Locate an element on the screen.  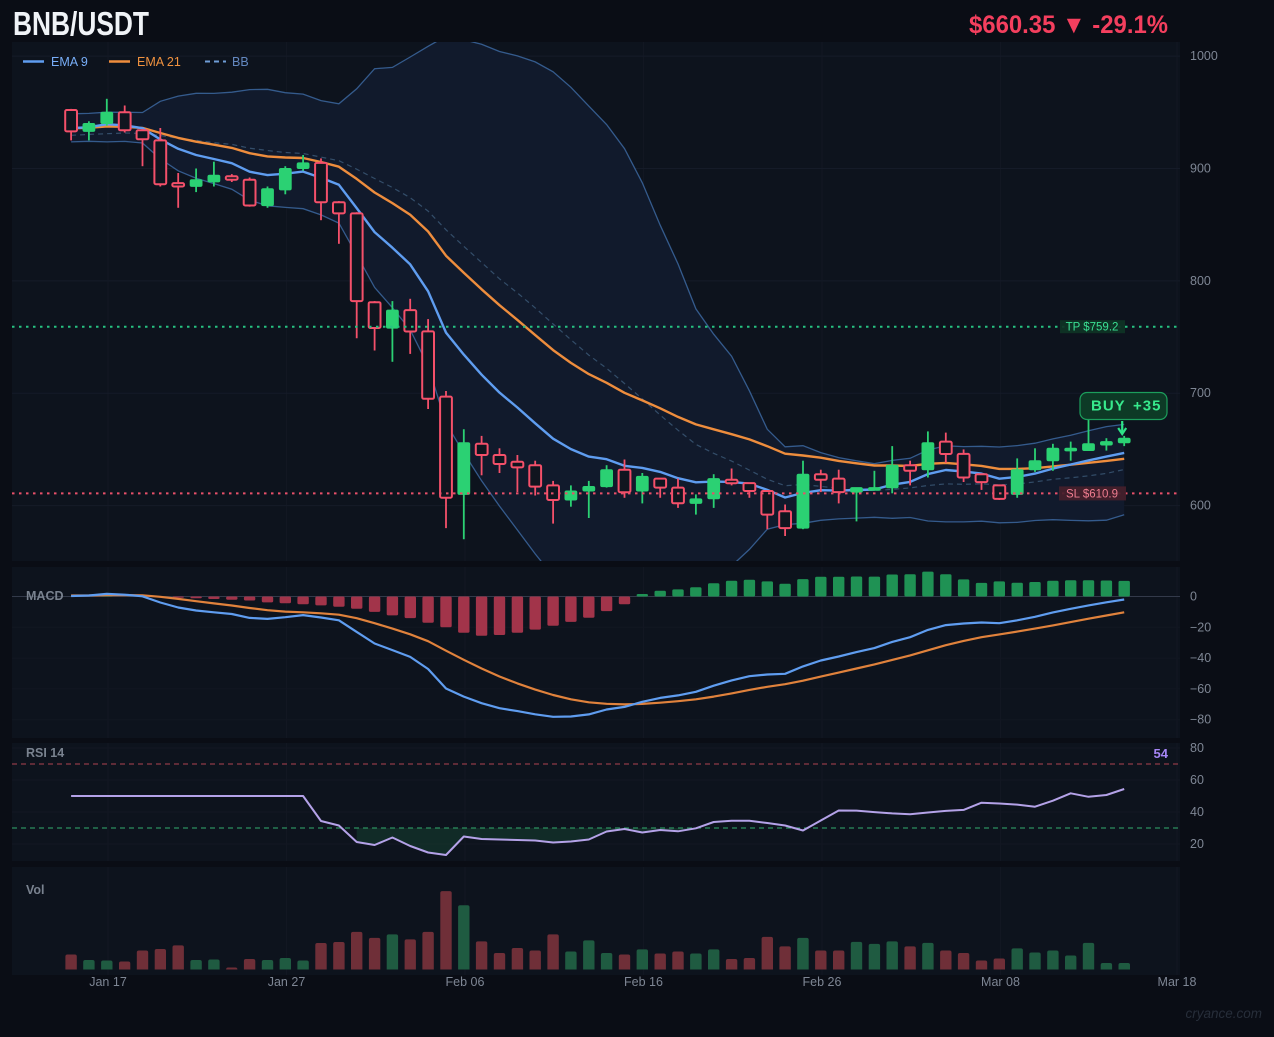
svg-text: −20 is located at coordinates (1200, 627).